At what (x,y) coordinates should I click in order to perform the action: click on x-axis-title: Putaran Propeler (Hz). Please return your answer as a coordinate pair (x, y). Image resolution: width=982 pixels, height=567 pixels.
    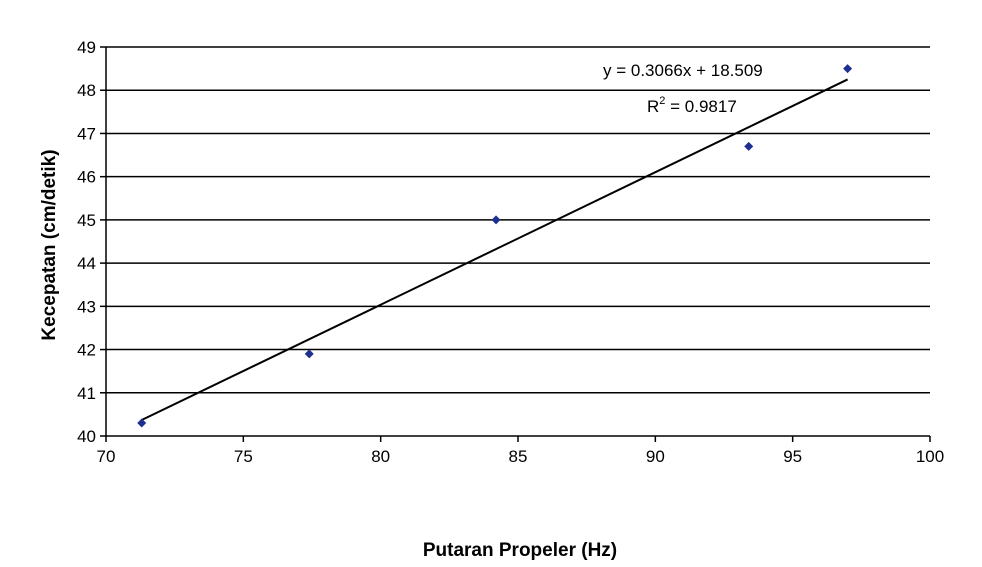
    Looking at the image, I should click on (520, 550).